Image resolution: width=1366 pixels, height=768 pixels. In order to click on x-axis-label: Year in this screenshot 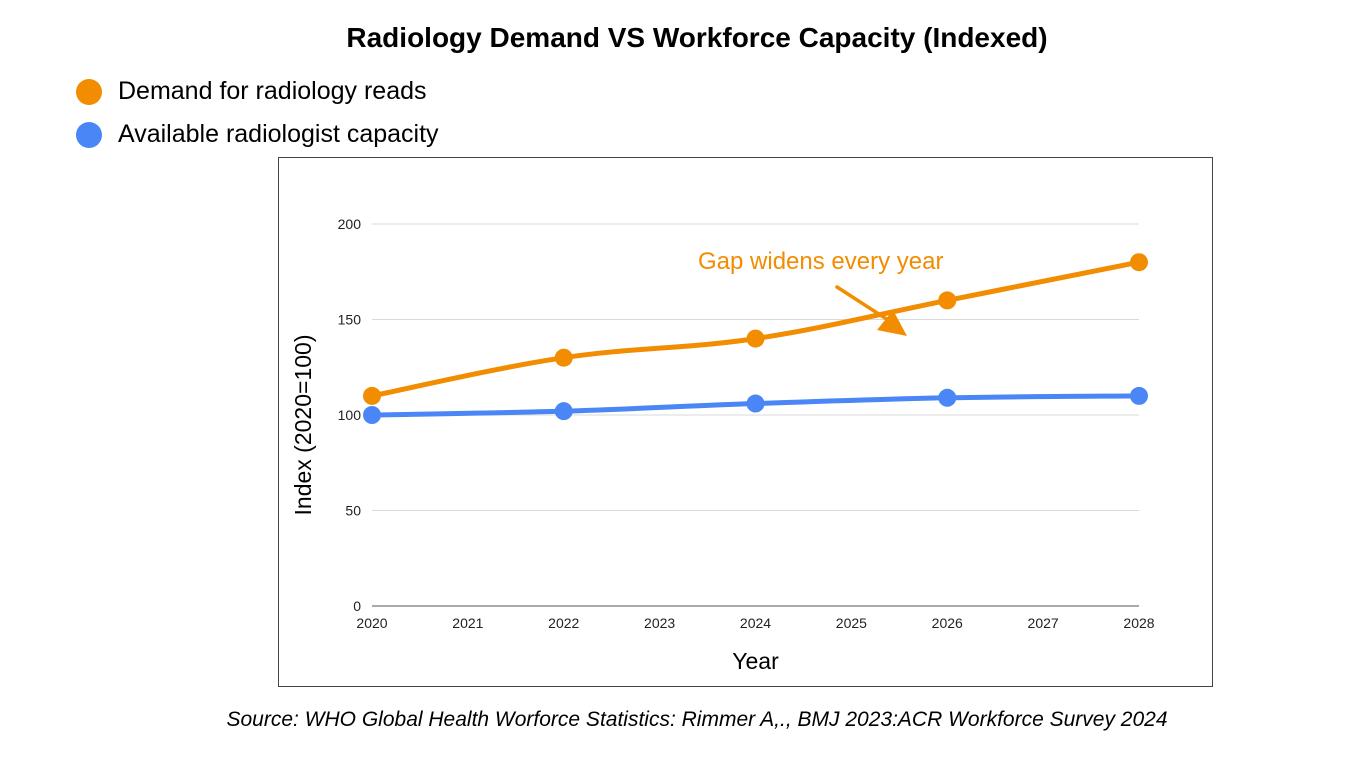, I will do `click(755, 661)`.